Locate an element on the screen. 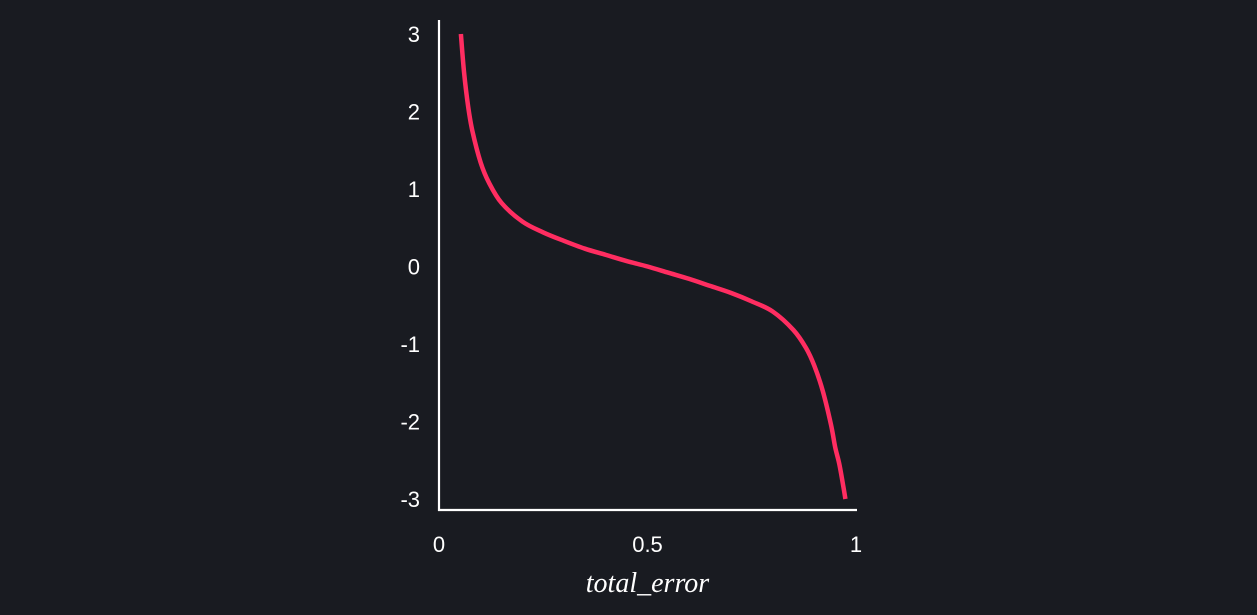 The height and width of the screenshot is (615, 1257). x-tick-label: 0 is located at coordinates (439, 544).